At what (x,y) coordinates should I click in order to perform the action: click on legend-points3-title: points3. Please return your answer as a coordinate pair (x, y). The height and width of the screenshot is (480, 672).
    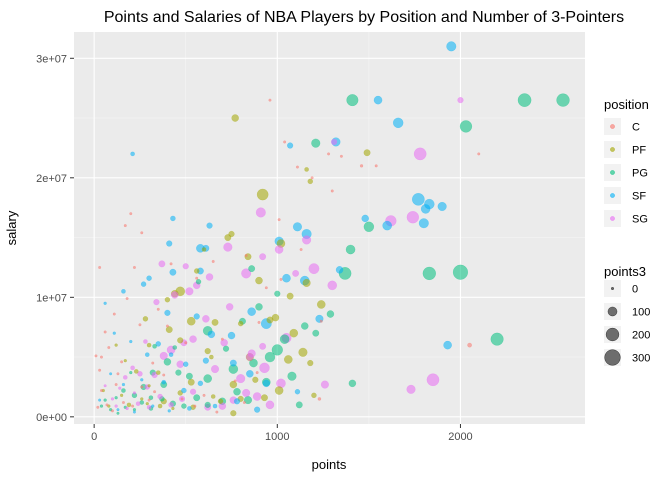
    Looking at the image, I should click on (625, 271).